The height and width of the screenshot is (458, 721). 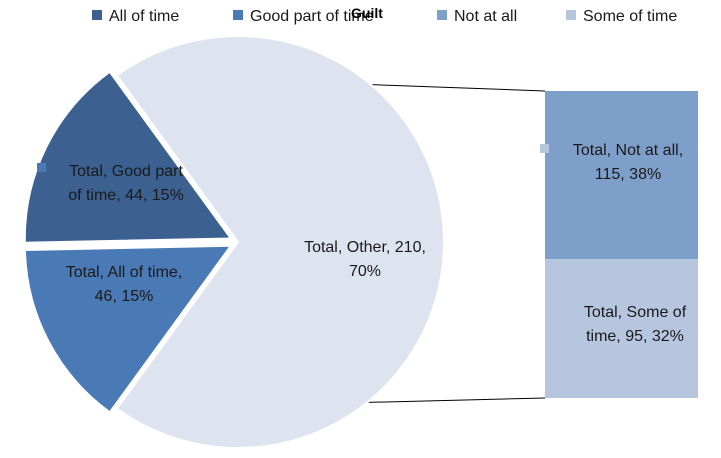 I want to click on pie-slice-good-part-of-time, so click(x=128, y=329).